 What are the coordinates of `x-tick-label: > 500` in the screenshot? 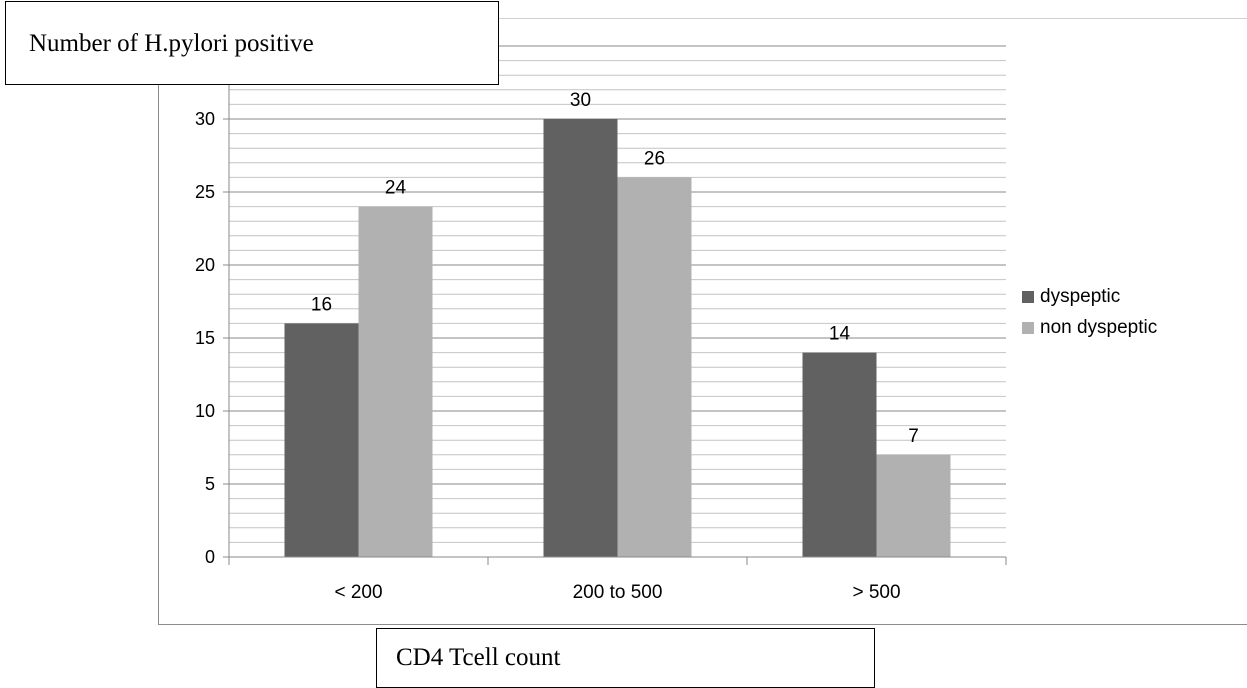 It's located at (876, 592).